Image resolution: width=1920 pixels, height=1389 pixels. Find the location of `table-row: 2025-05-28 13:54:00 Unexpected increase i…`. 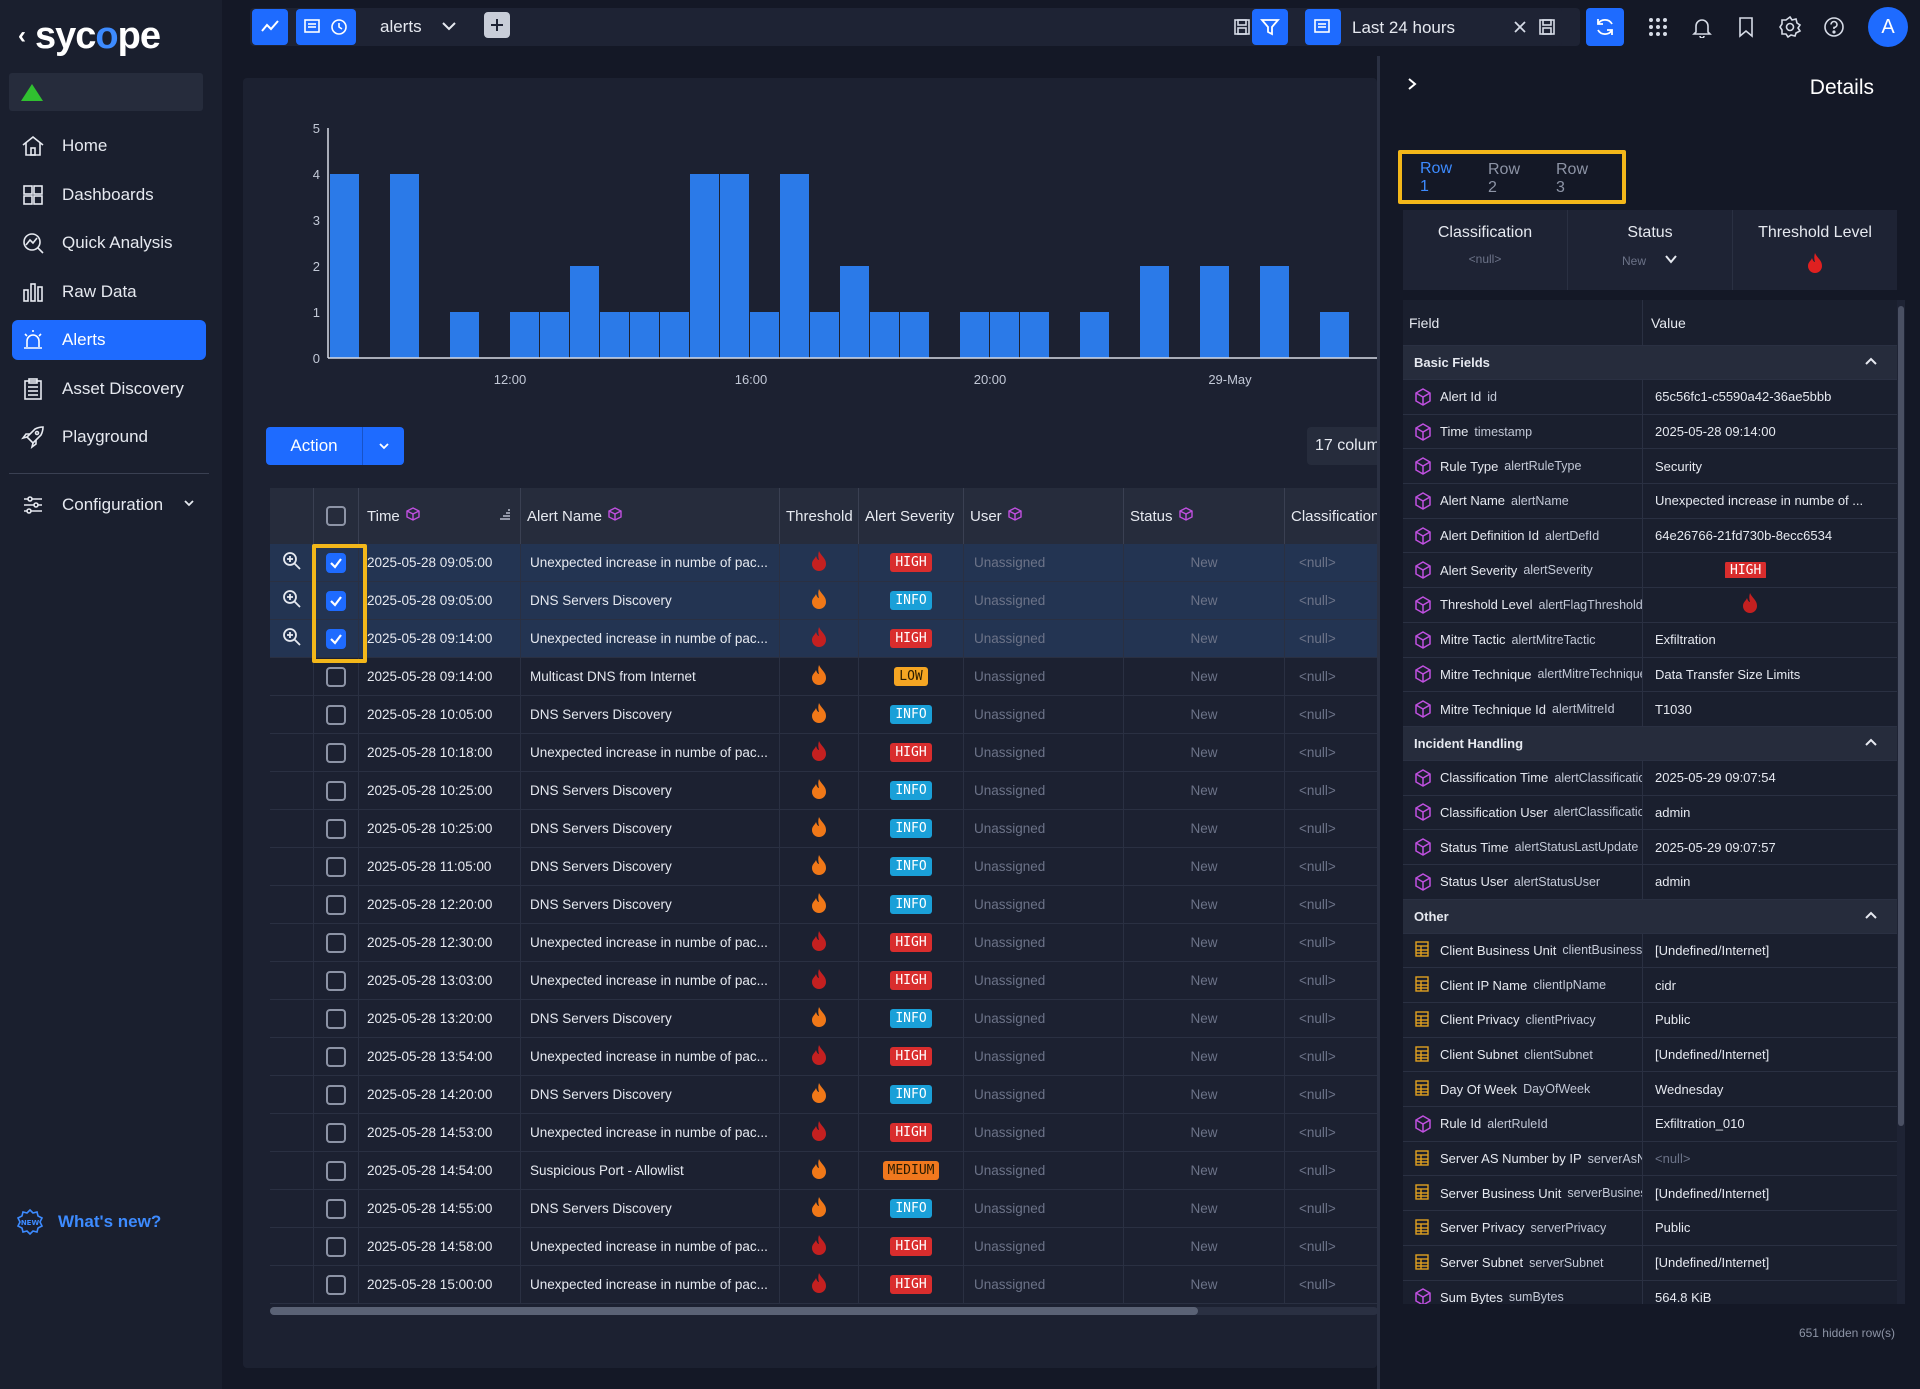

table-row: 2025-05-28 13:54:00 Unexpected increase i… is located at coordinates (824, 1056).